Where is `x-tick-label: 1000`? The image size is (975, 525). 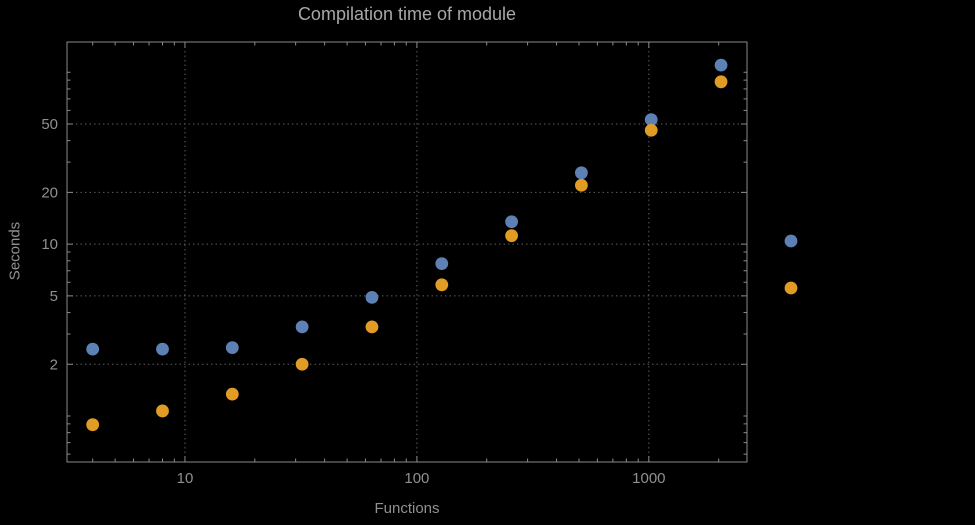
x-tick-label: 1000 is located at coordinates (648, 478).